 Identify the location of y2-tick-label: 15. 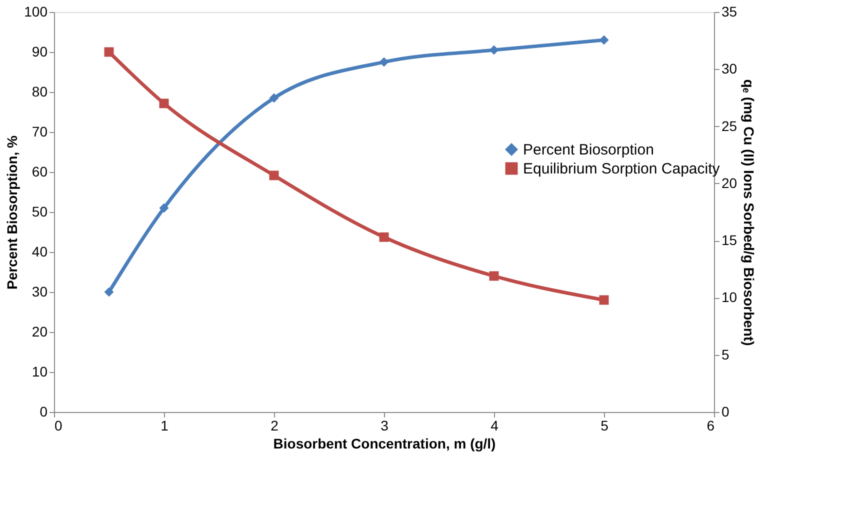
(730, 240).